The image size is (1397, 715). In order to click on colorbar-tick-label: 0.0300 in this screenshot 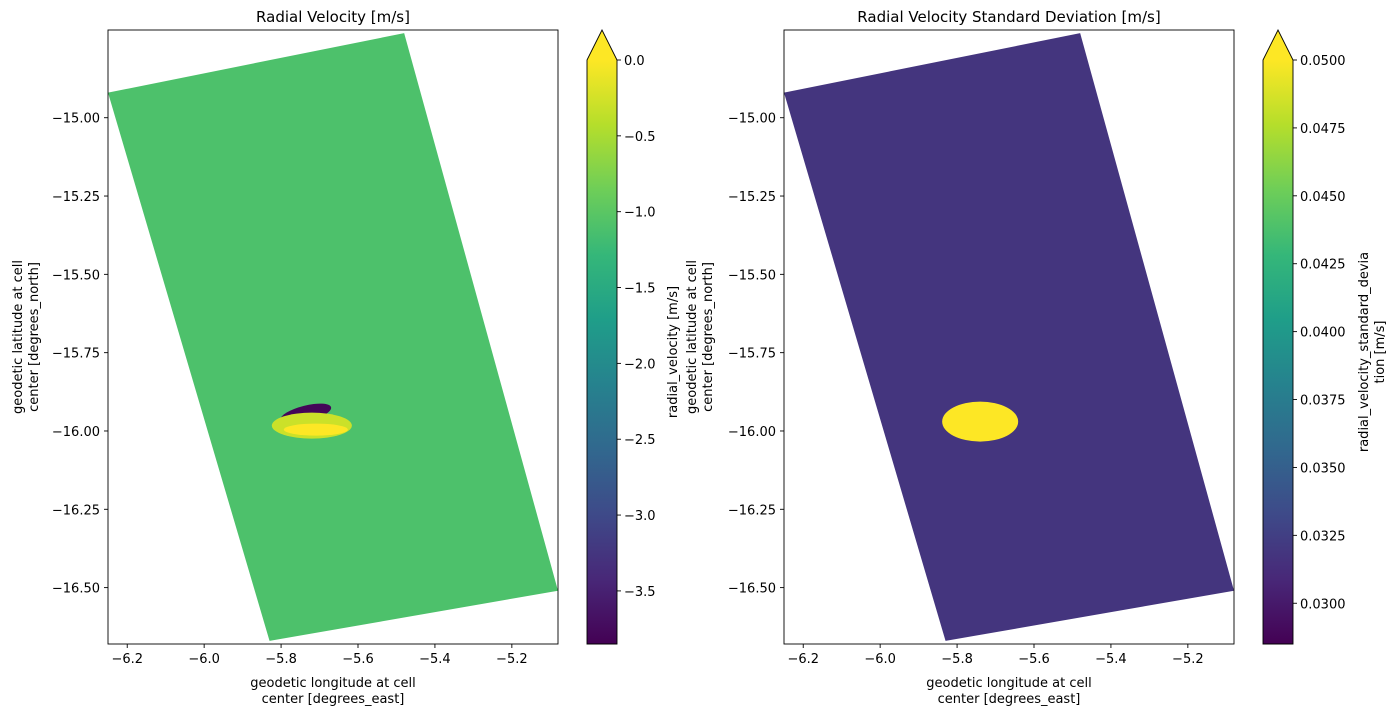, I will do `click(1323, 604)`.